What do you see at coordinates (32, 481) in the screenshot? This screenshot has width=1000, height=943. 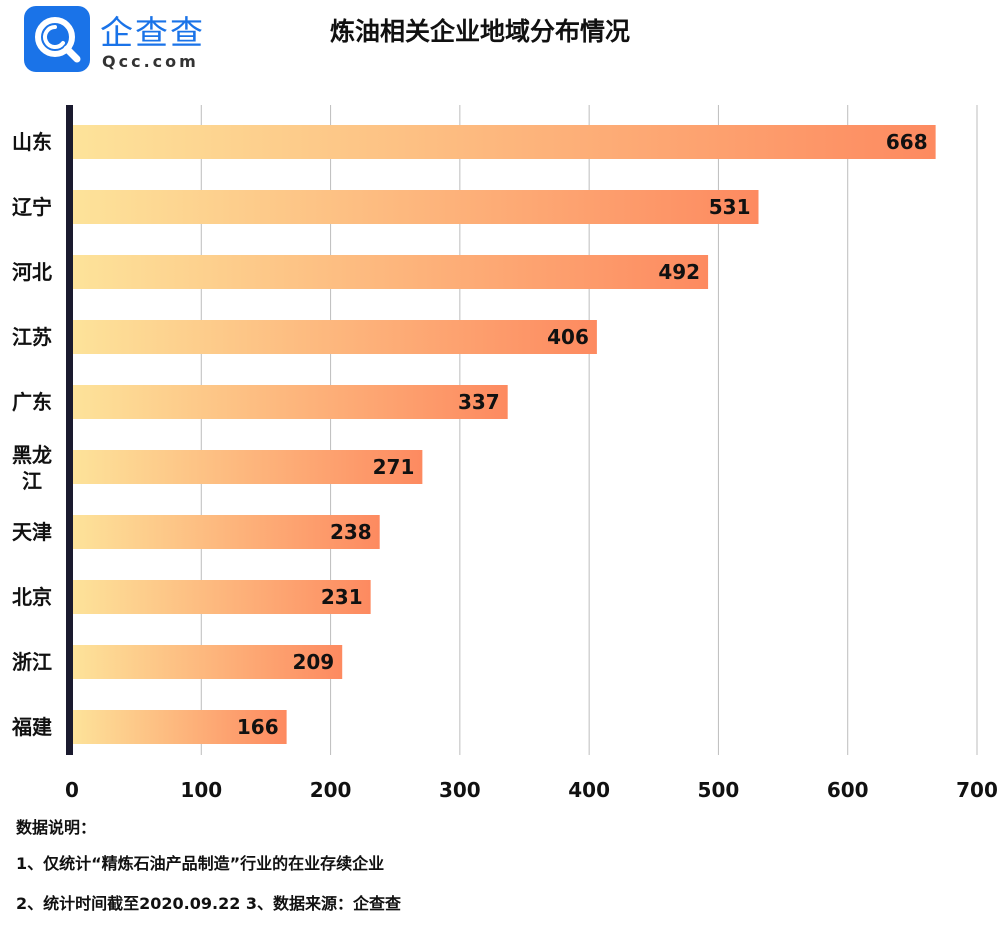 I see `category-label-5-cont: 江` at bounding box center [32, 481].